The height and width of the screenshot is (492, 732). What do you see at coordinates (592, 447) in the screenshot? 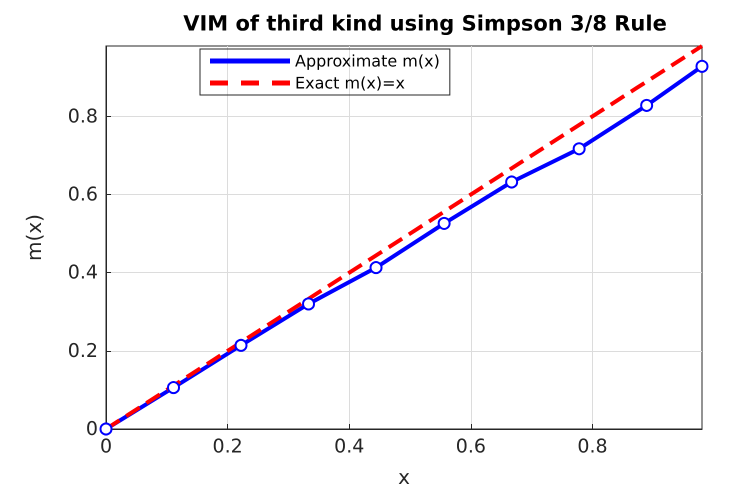
I see `x-tick-label: 0.8` at bounding box center [592, 447].